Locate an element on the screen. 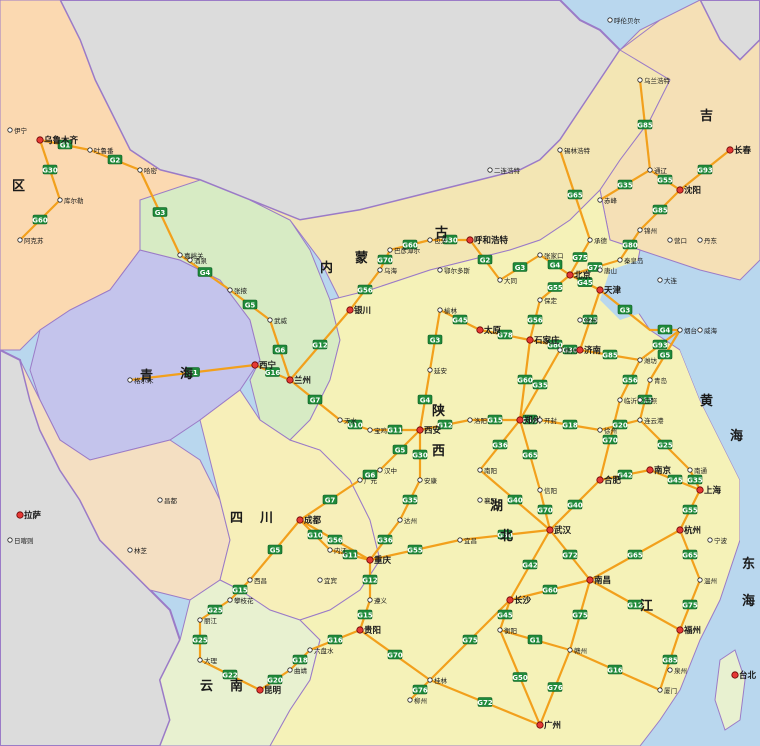 The height and width of the screenshot is (746, 760). region-label: 川 is located at coordinates (266, 518).